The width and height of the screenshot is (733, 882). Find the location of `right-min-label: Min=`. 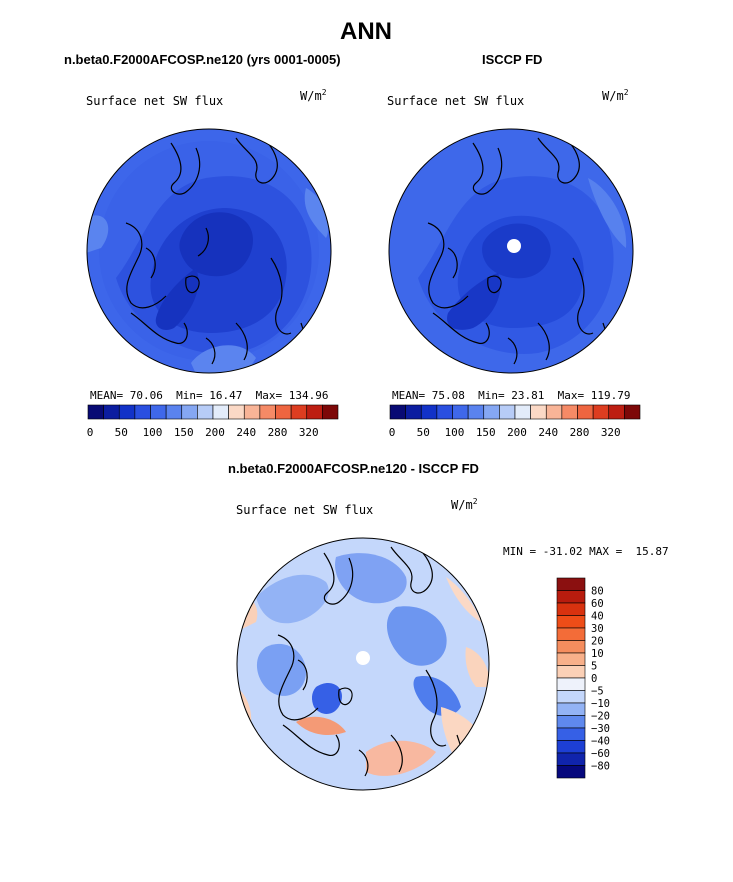

right-min-label: Min= is located at coordinates (491, 395).